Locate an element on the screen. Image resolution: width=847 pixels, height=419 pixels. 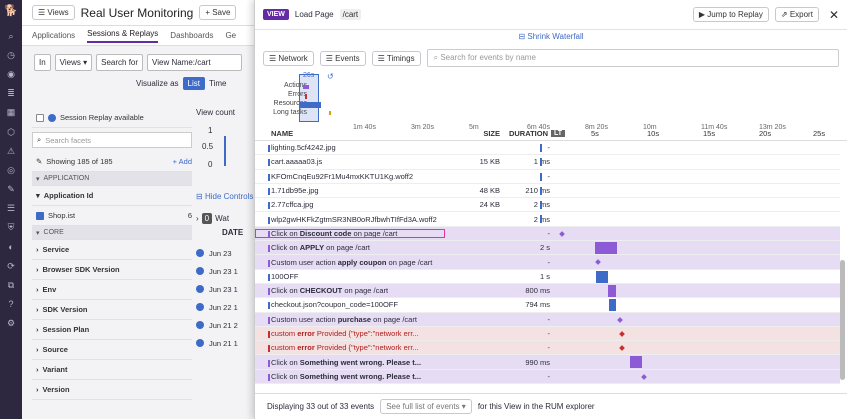
facet-variant: › Variant is located at coordinates (112, 370).